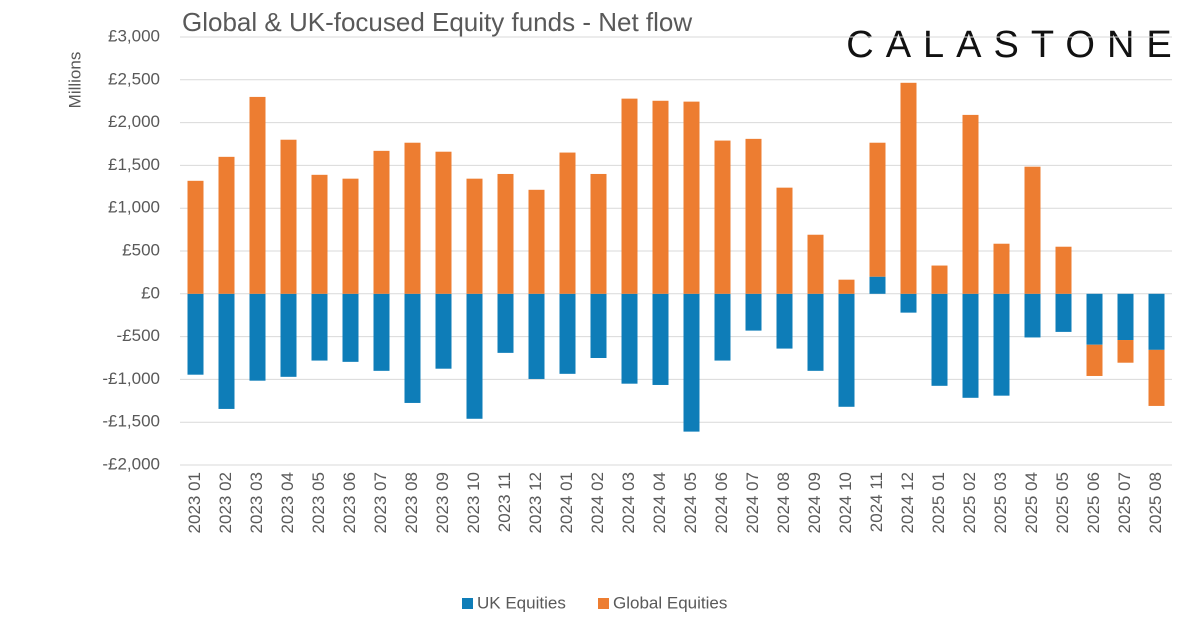  What do you see at coordinates (287, 502) in the screenshot?
I see `x-tick-label: 2023 04` at bounding box center [287, 502].